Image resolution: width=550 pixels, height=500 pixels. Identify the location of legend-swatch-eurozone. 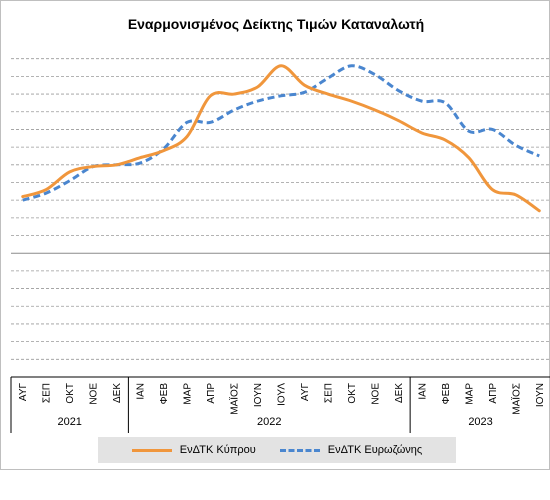
(299, 450).